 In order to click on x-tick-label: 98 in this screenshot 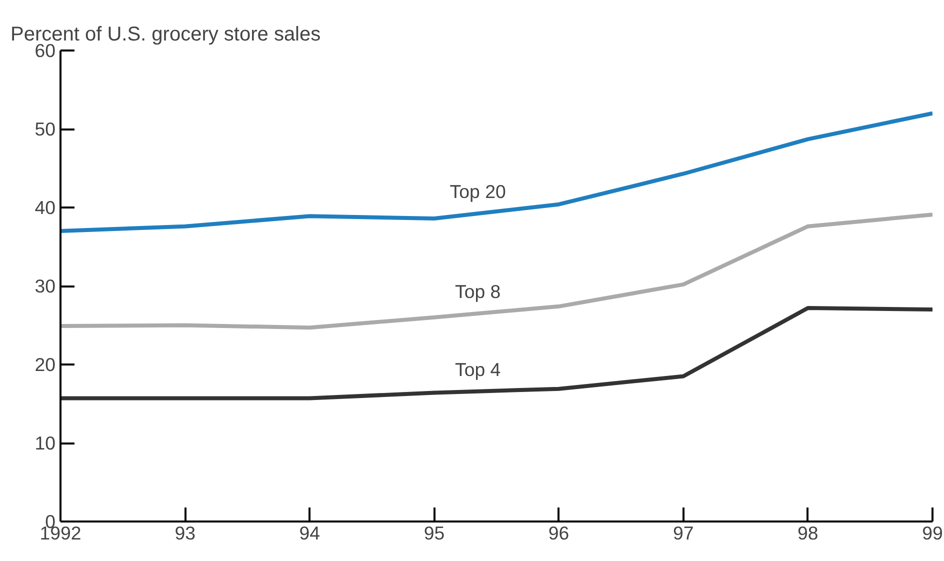, I will do `click(808, 533)`.